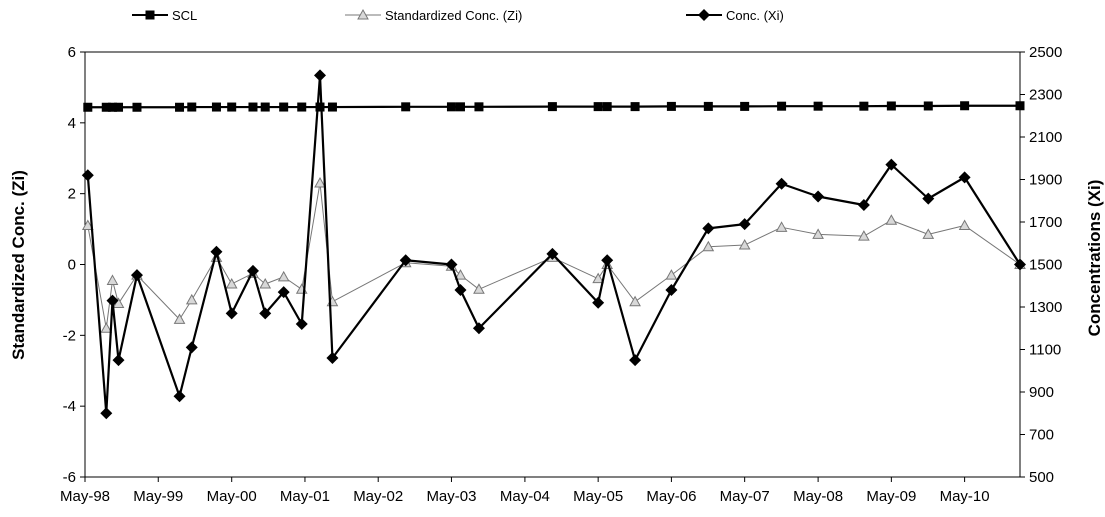  What do you see at coordinates (69, 335) in the screenshot?
I see `y-left-tick-label: -2` at bounding box center [69, 335].